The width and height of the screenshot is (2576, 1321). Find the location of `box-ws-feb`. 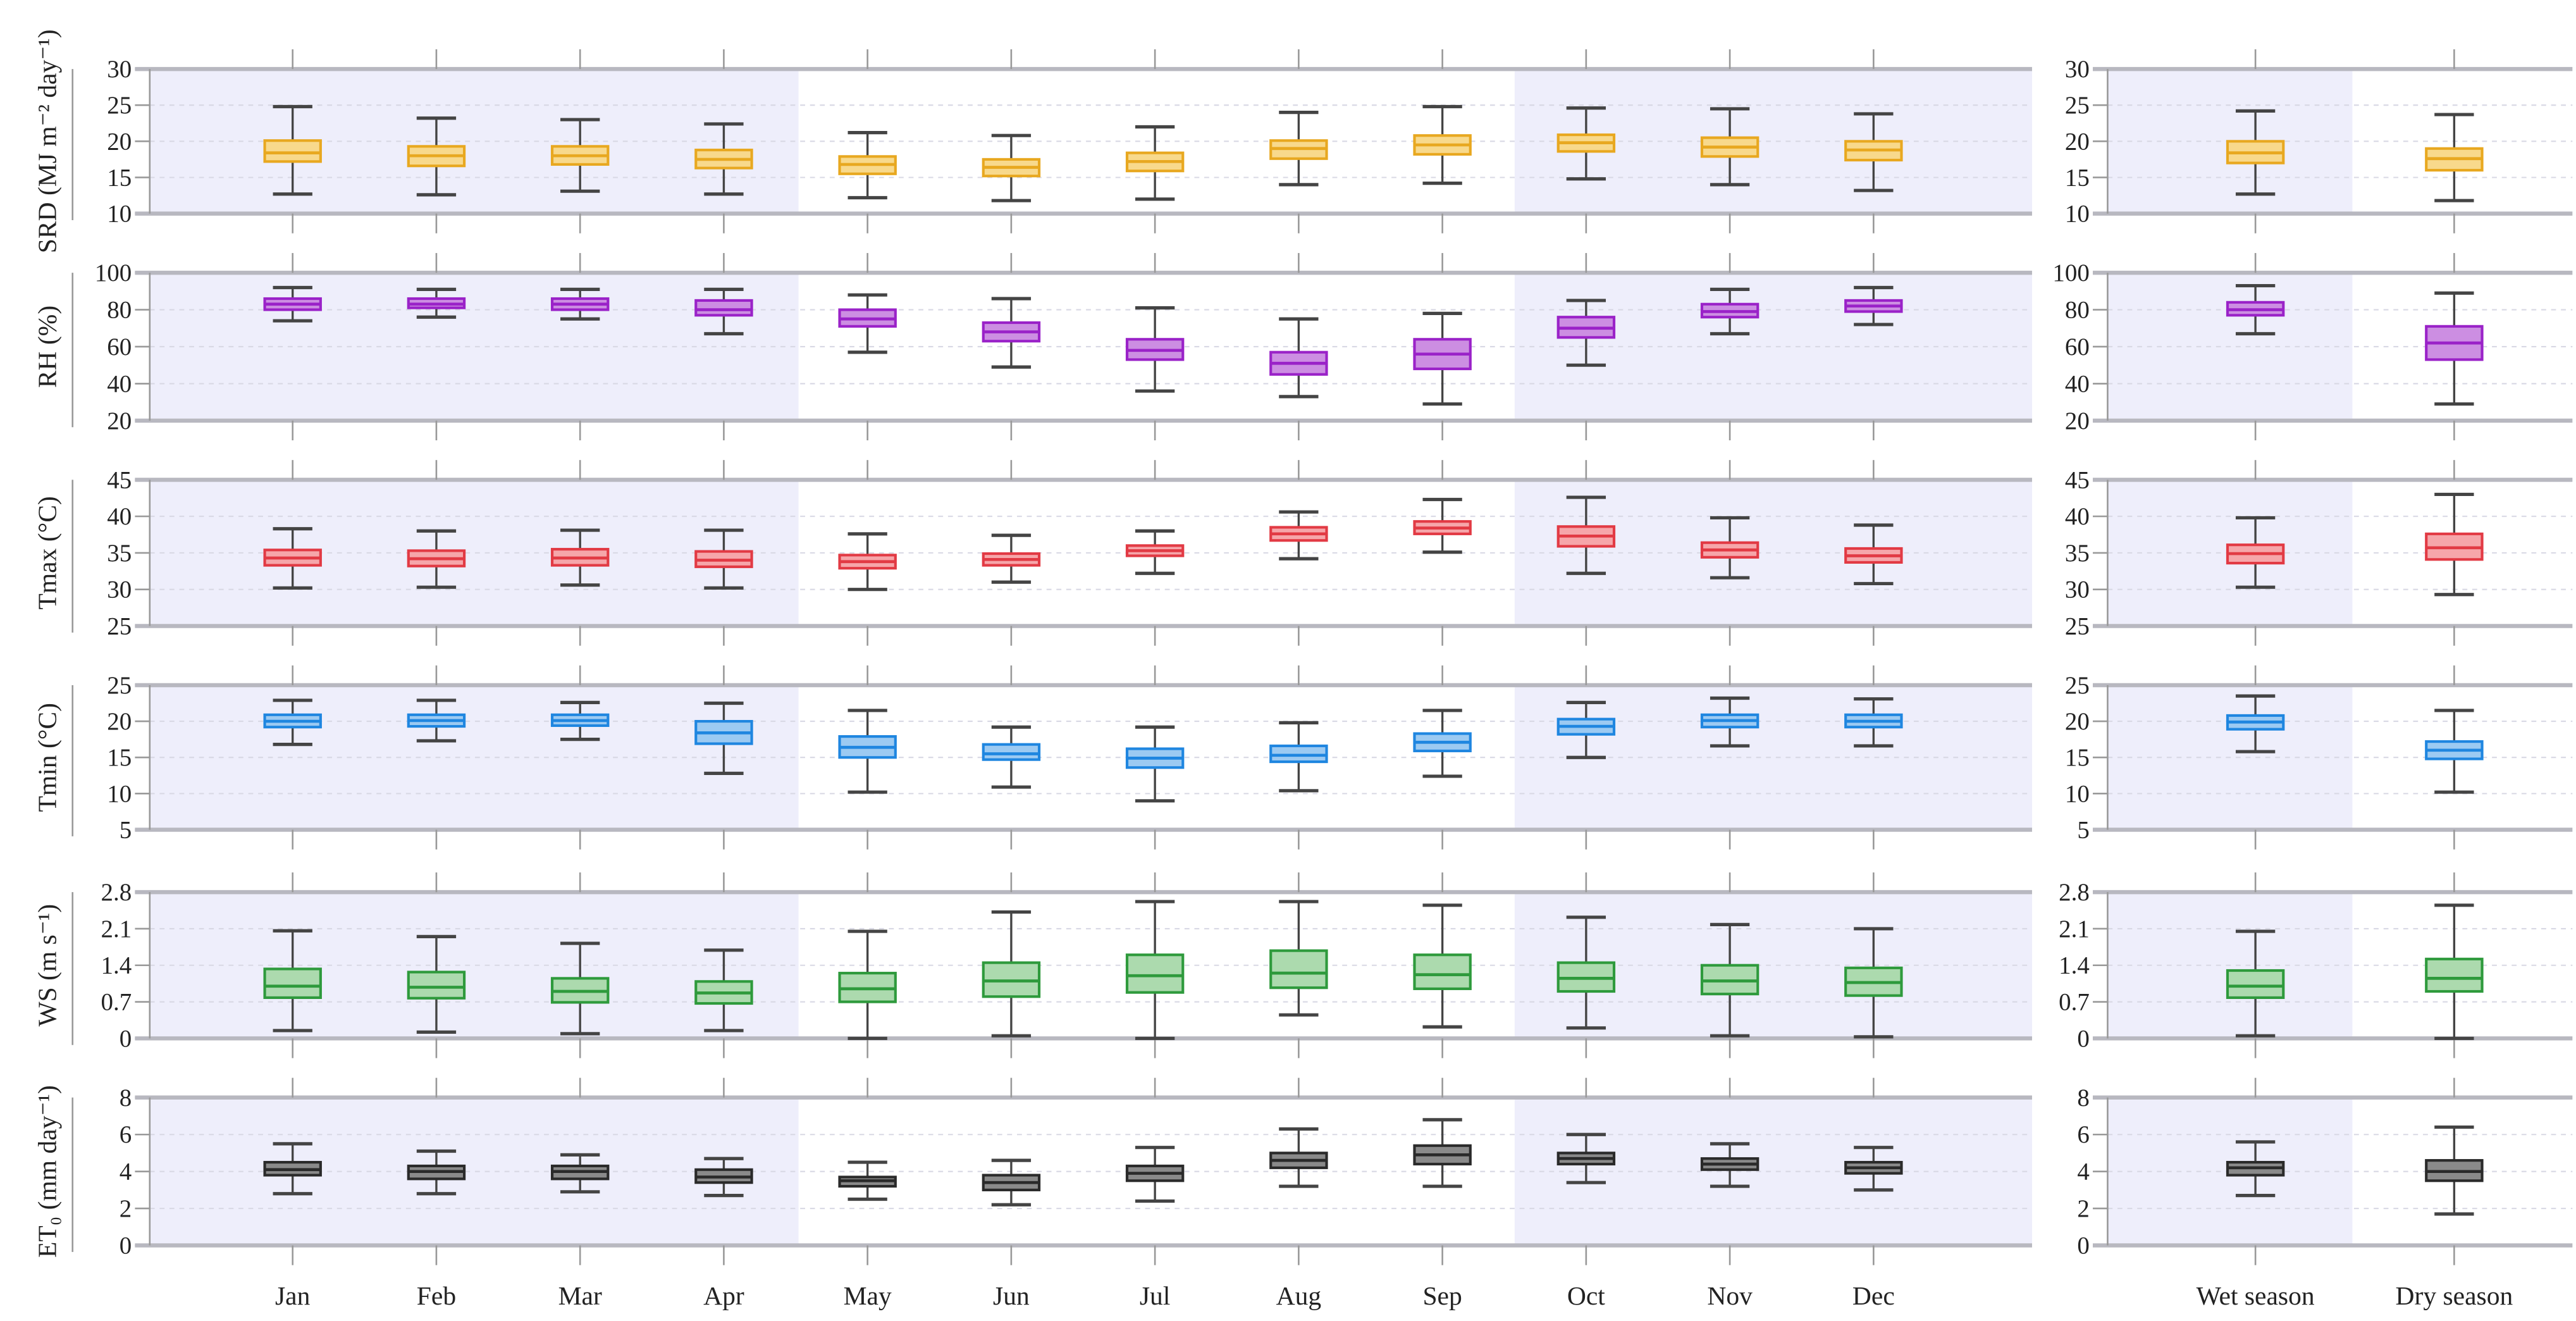

box-ws-feb is located at coordinates (436, 984).